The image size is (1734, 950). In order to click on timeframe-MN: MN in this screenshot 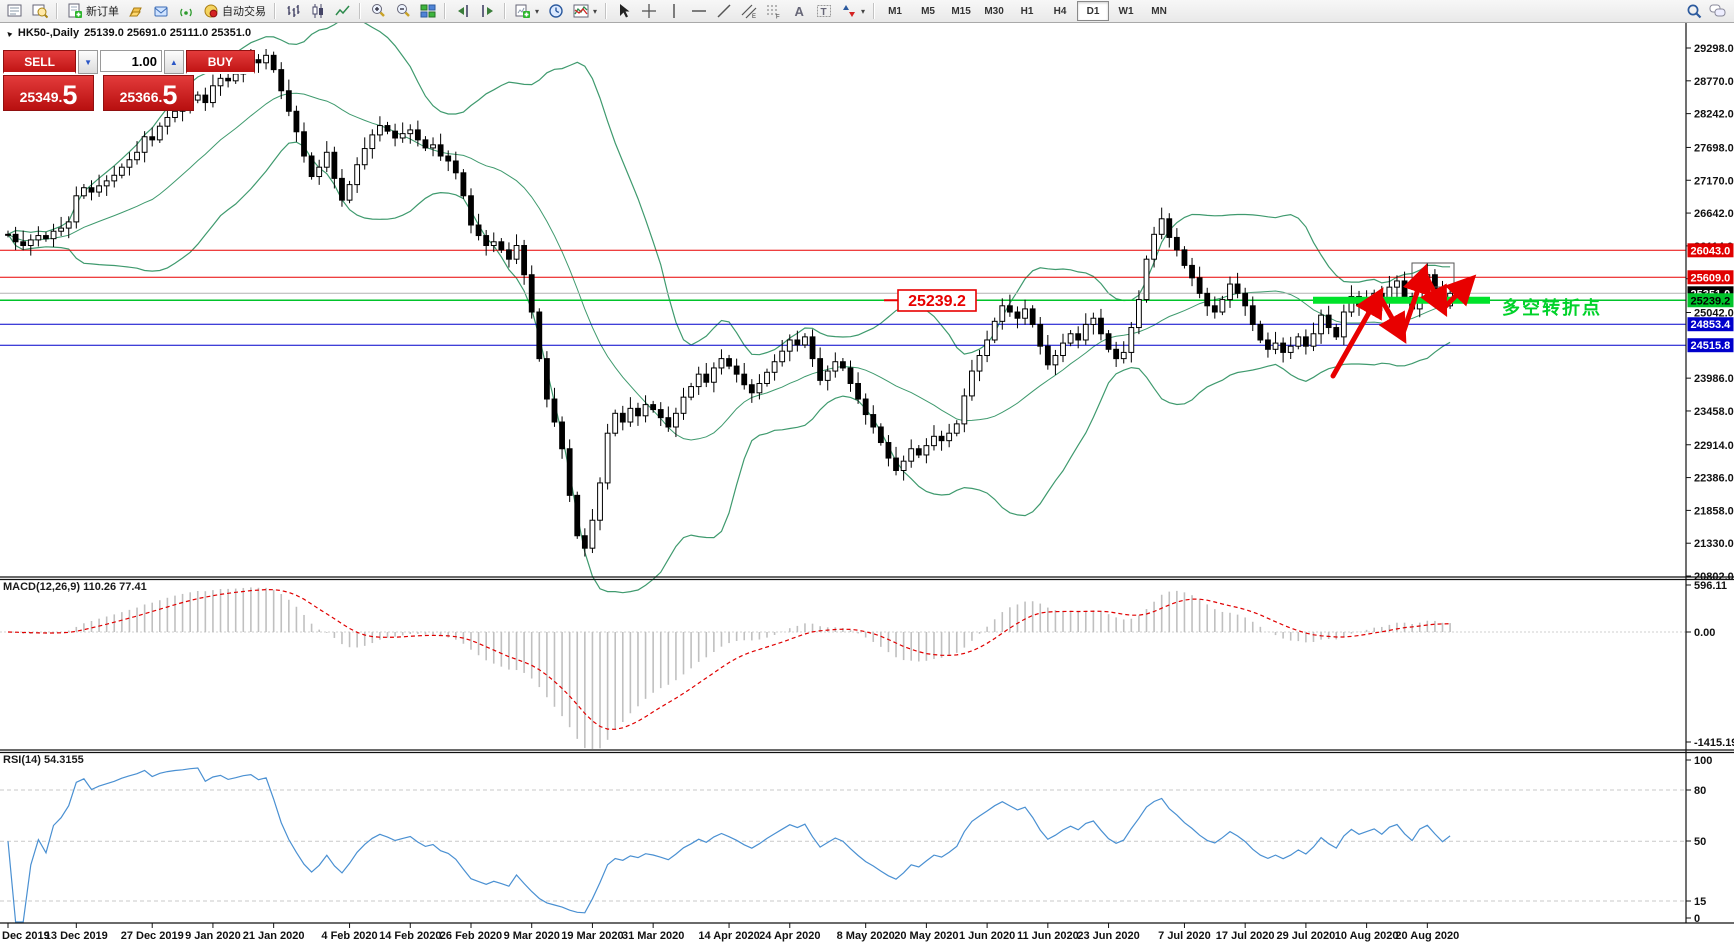, I will do `click(1159, 11)`.